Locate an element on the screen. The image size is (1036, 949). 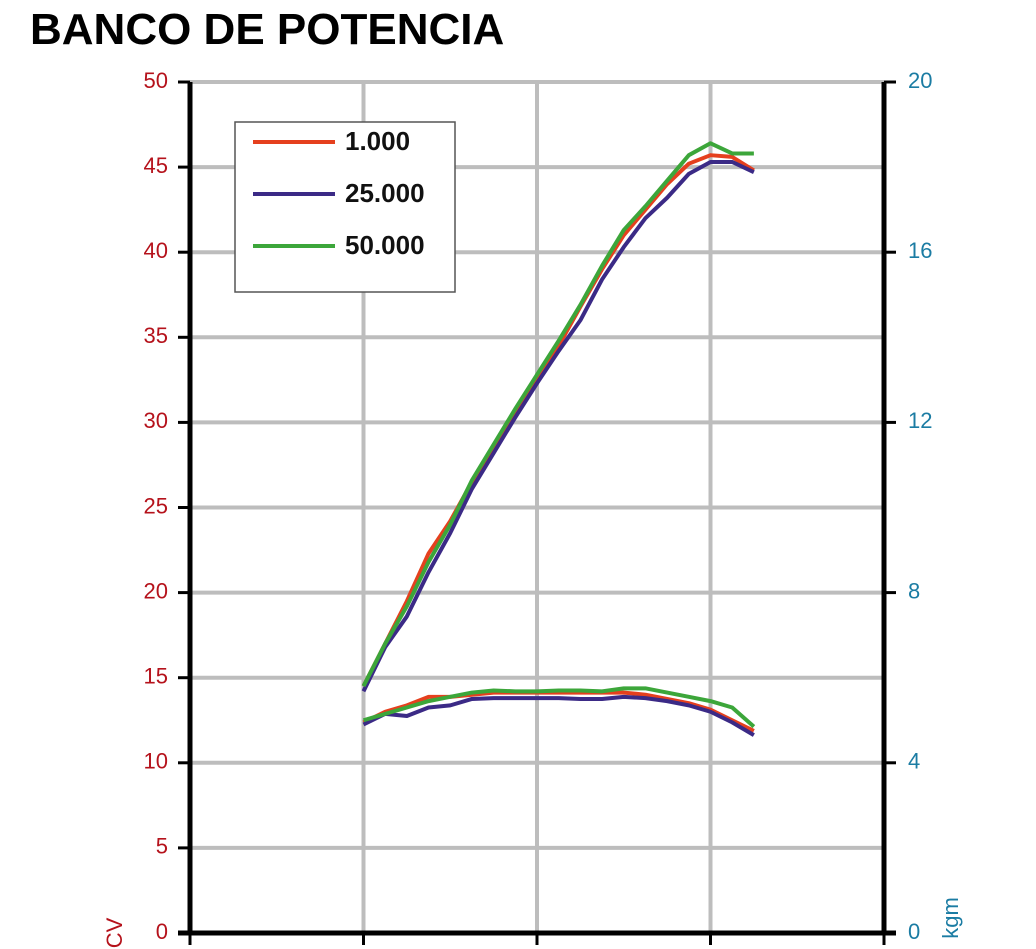
legend-box is located at coordinates (345, 207).